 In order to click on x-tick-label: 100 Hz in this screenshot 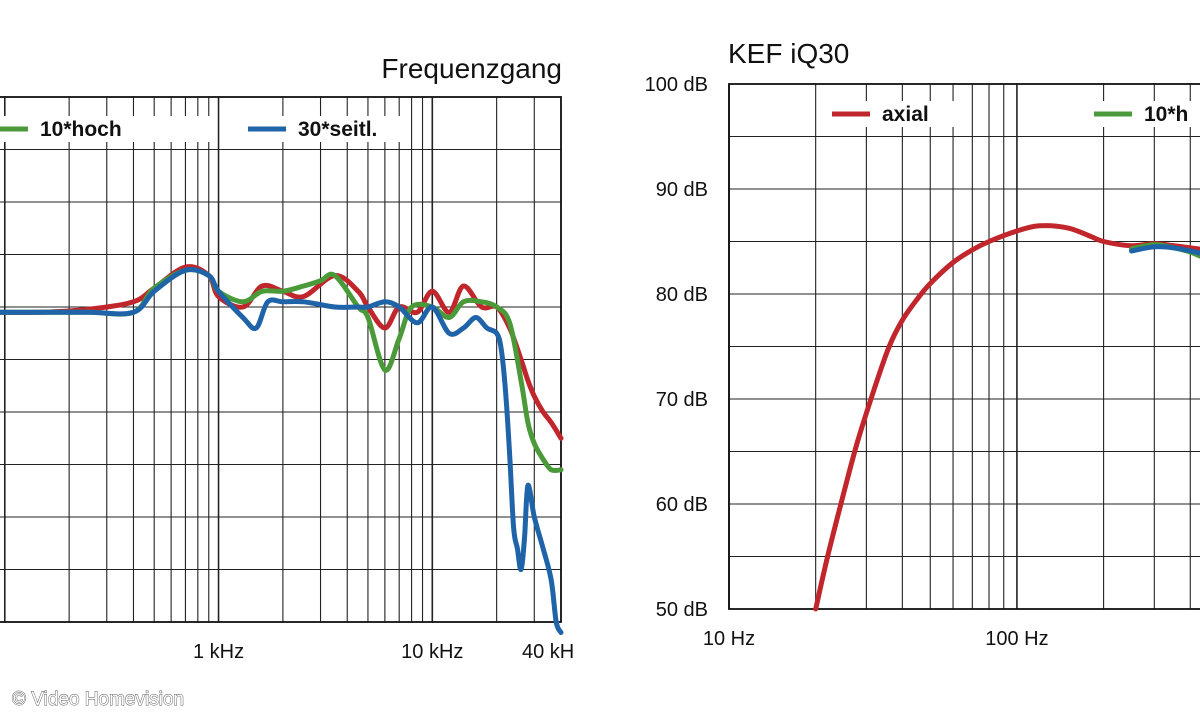, I will do `click(1016, 639)`.